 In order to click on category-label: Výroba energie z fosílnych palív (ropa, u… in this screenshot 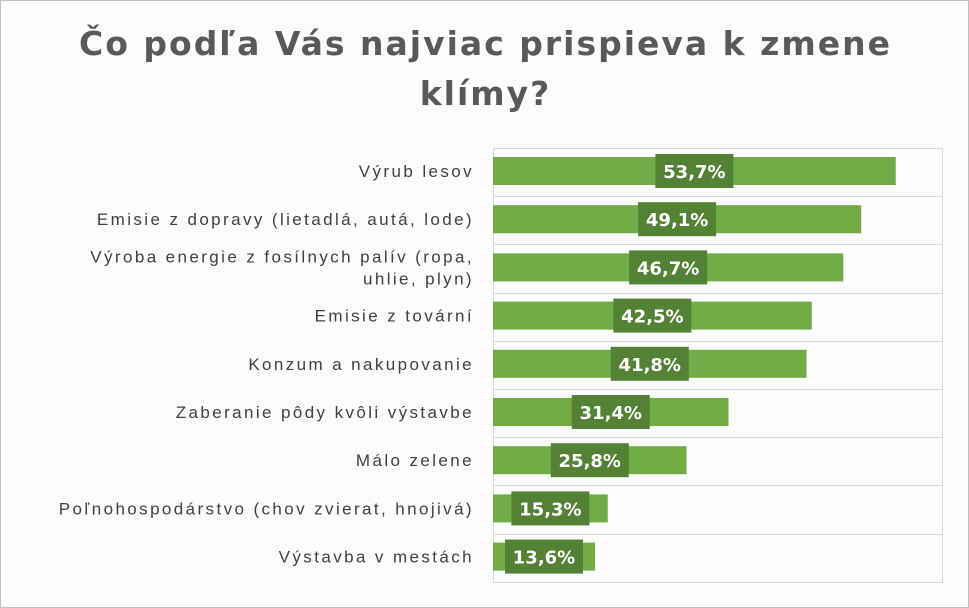, I will do `click(282, 267)`.